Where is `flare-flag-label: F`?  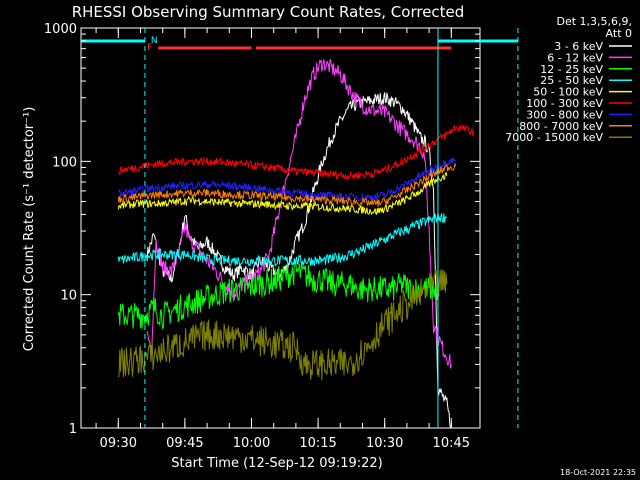
flare-flag-label: F is located at coordinates (149, 48).